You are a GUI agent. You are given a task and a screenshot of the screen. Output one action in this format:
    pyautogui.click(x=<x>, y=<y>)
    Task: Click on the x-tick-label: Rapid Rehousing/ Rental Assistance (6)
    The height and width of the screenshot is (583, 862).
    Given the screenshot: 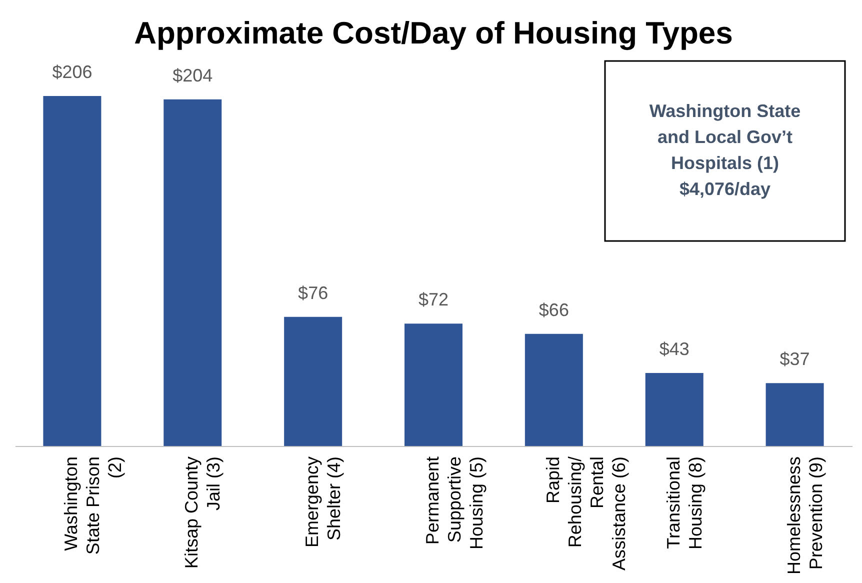 What is the action you would take?
    pyautogui.click(x=585, y=513)
    